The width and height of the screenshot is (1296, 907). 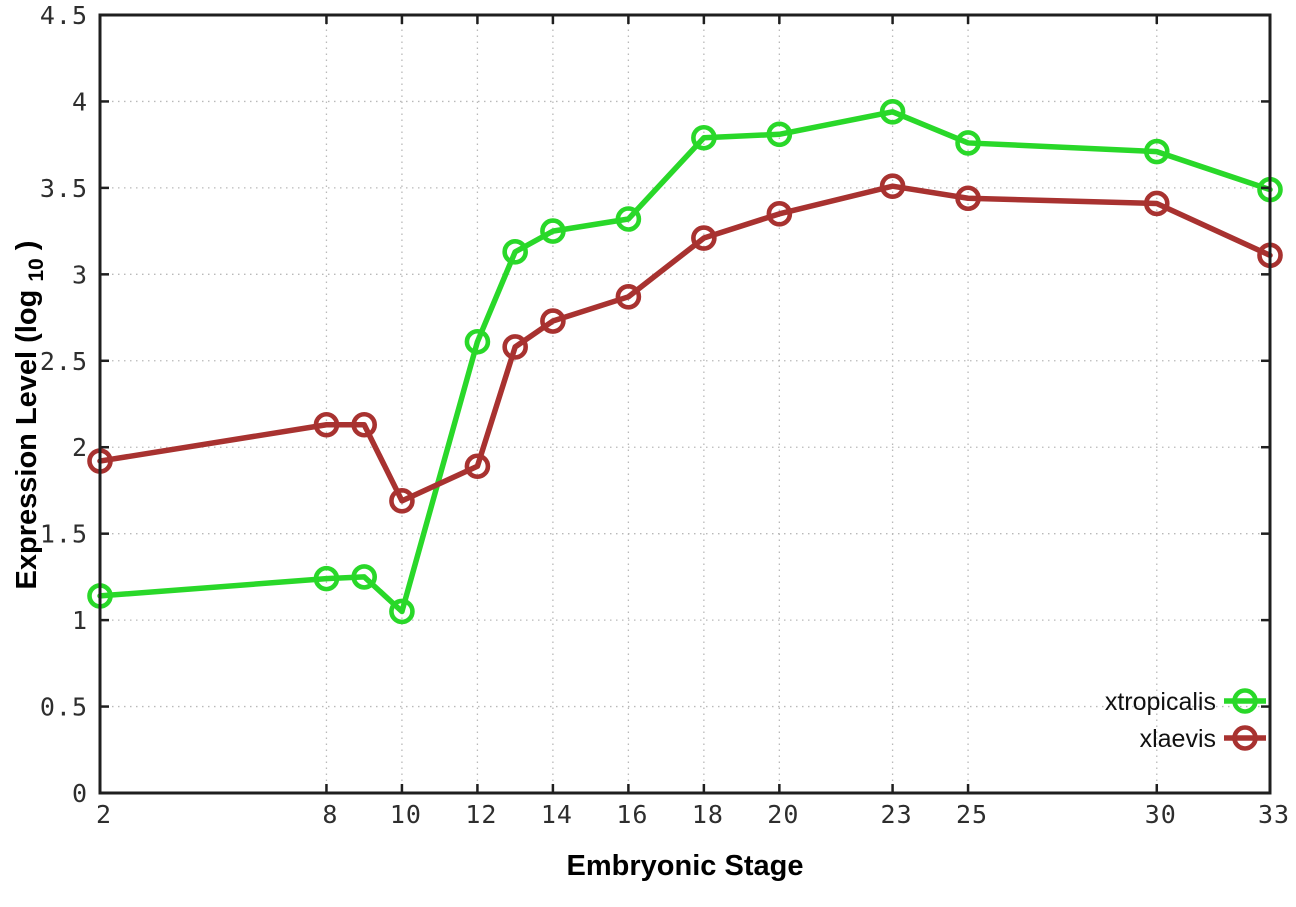 I want to click on legend-marker-xlaevis, so click(x=1245, y=738).